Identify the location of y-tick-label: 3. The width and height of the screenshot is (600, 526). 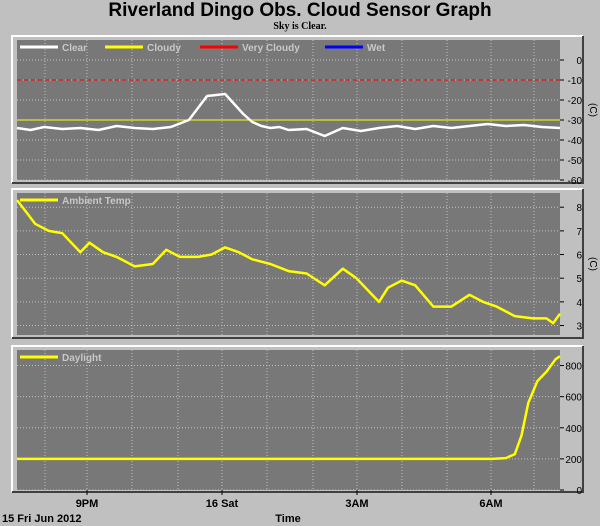
(579, 327).